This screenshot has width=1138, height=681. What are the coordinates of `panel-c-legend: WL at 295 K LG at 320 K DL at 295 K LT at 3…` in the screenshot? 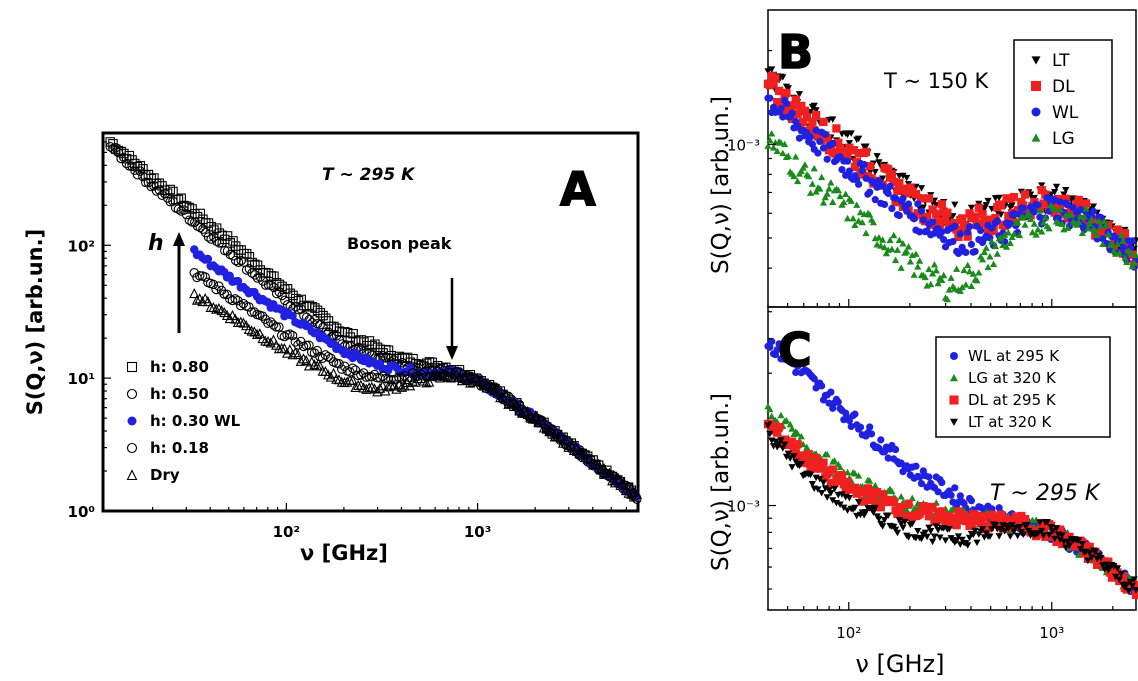 It's located at (1004, 389).